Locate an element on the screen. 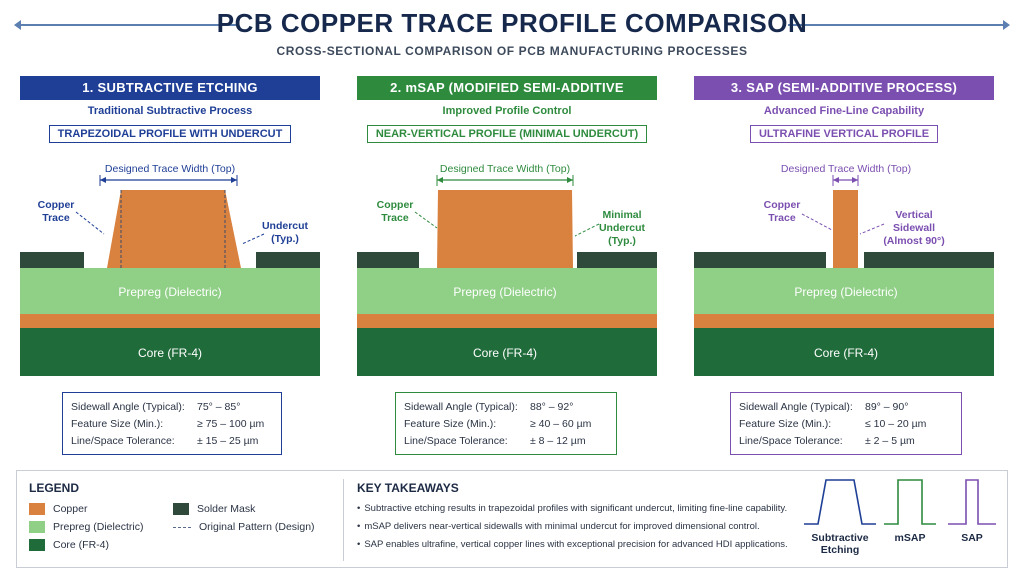  spec-row: Feature Size (Min.): ≤ 10 – 20 µm is located at coordinates (846, 424).